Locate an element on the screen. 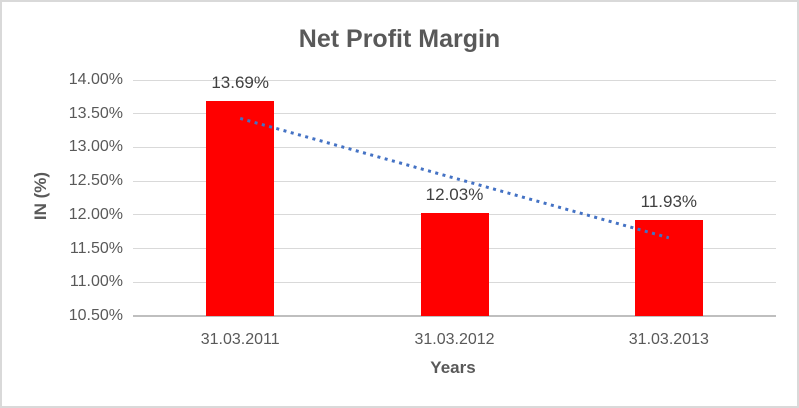  x-tick-label: 31.03.2013 is located at coordinates (668, 339).